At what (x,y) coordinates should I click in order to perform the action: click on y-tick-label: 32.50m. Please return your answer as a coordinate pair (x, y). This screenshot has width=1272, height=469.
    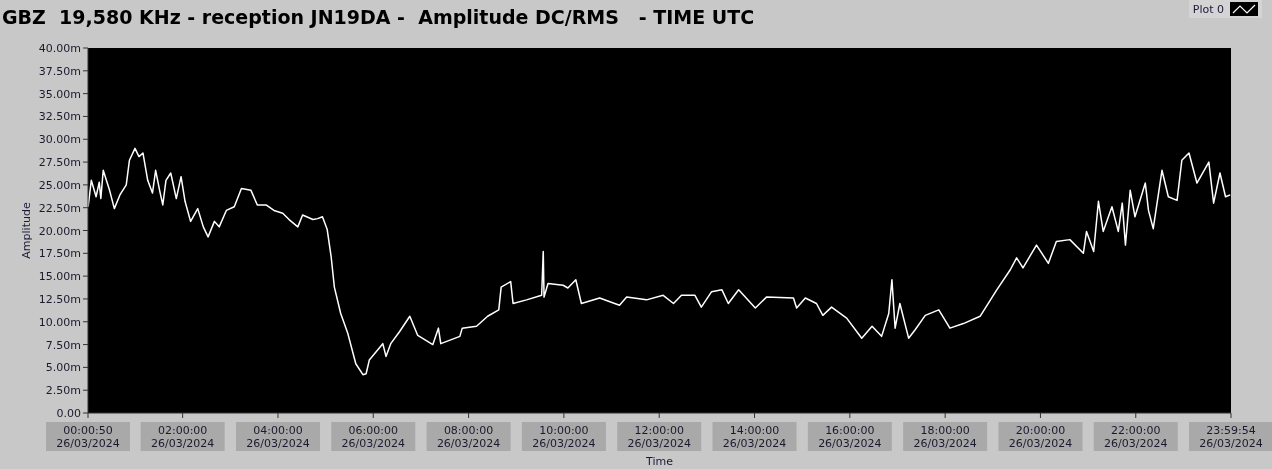
    Looking at the image, I should click on (59, 117).